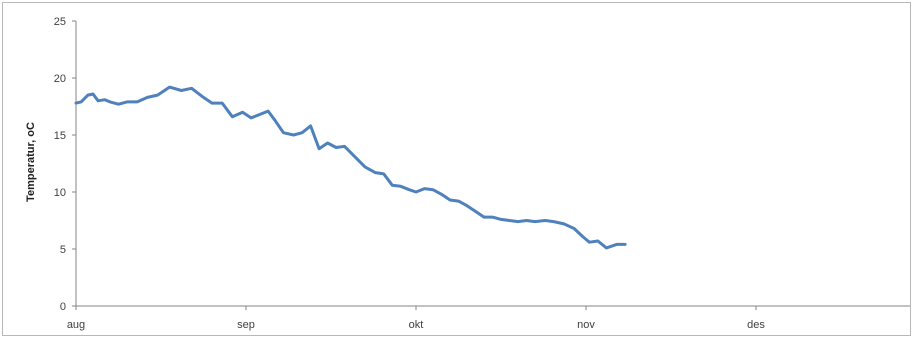 This screenshot has width=915, height=340. I want to click on x-tick-label: sep, so click(246, 325).